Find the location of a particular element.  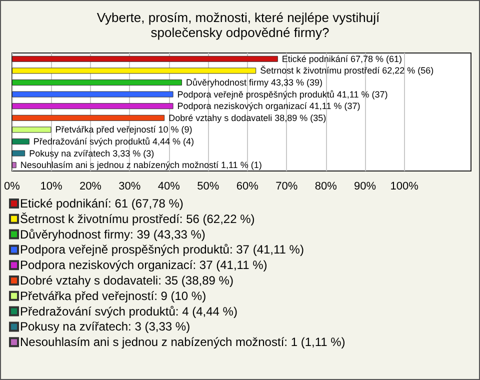

legend-label: Podpora veřejně prospěšných produktů: 37 (41,11 %) is located at coordinates (162, 249).